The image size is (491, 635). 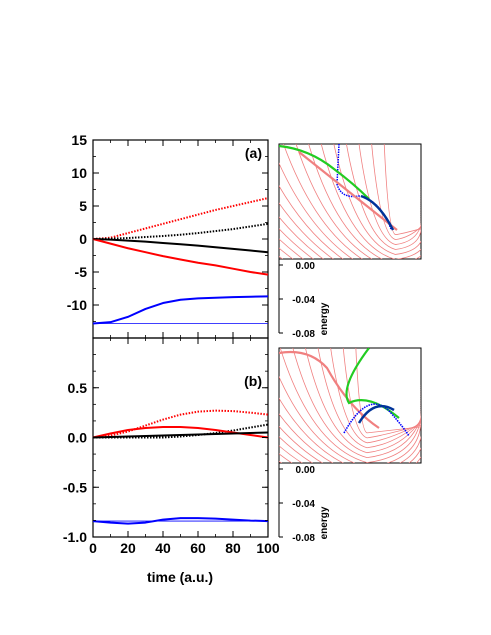 I want to click on y-tick-label: 0.5, so click(x=78, y=388).